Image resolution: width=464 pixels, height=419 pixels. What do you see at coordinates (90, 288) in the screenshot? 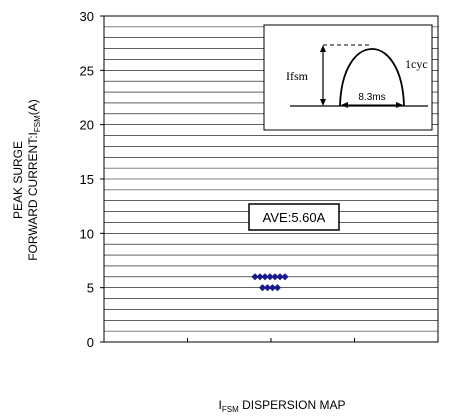
I see `y-tick-label: 5` at bounding box center [90, 288].